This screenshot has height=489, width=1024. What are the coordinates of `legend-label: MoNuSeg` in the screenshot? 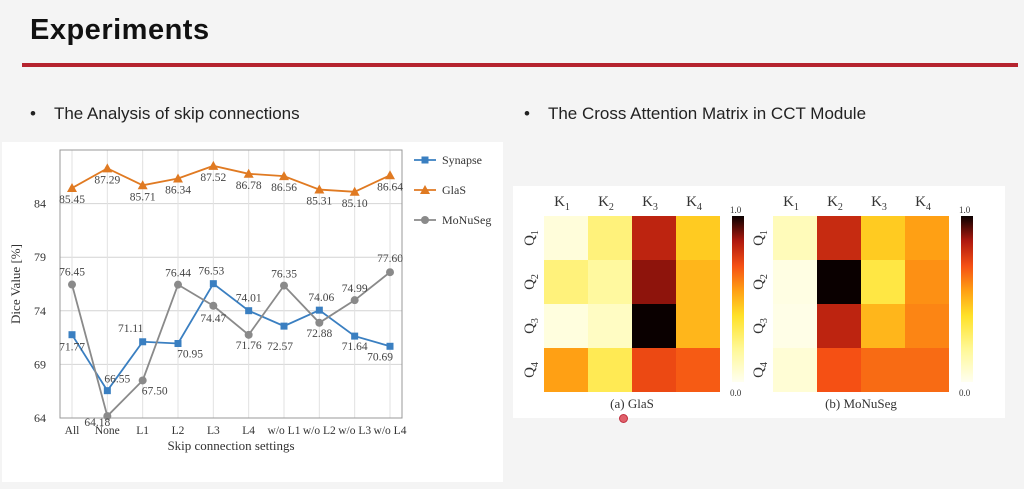 It's located at (466, 220).